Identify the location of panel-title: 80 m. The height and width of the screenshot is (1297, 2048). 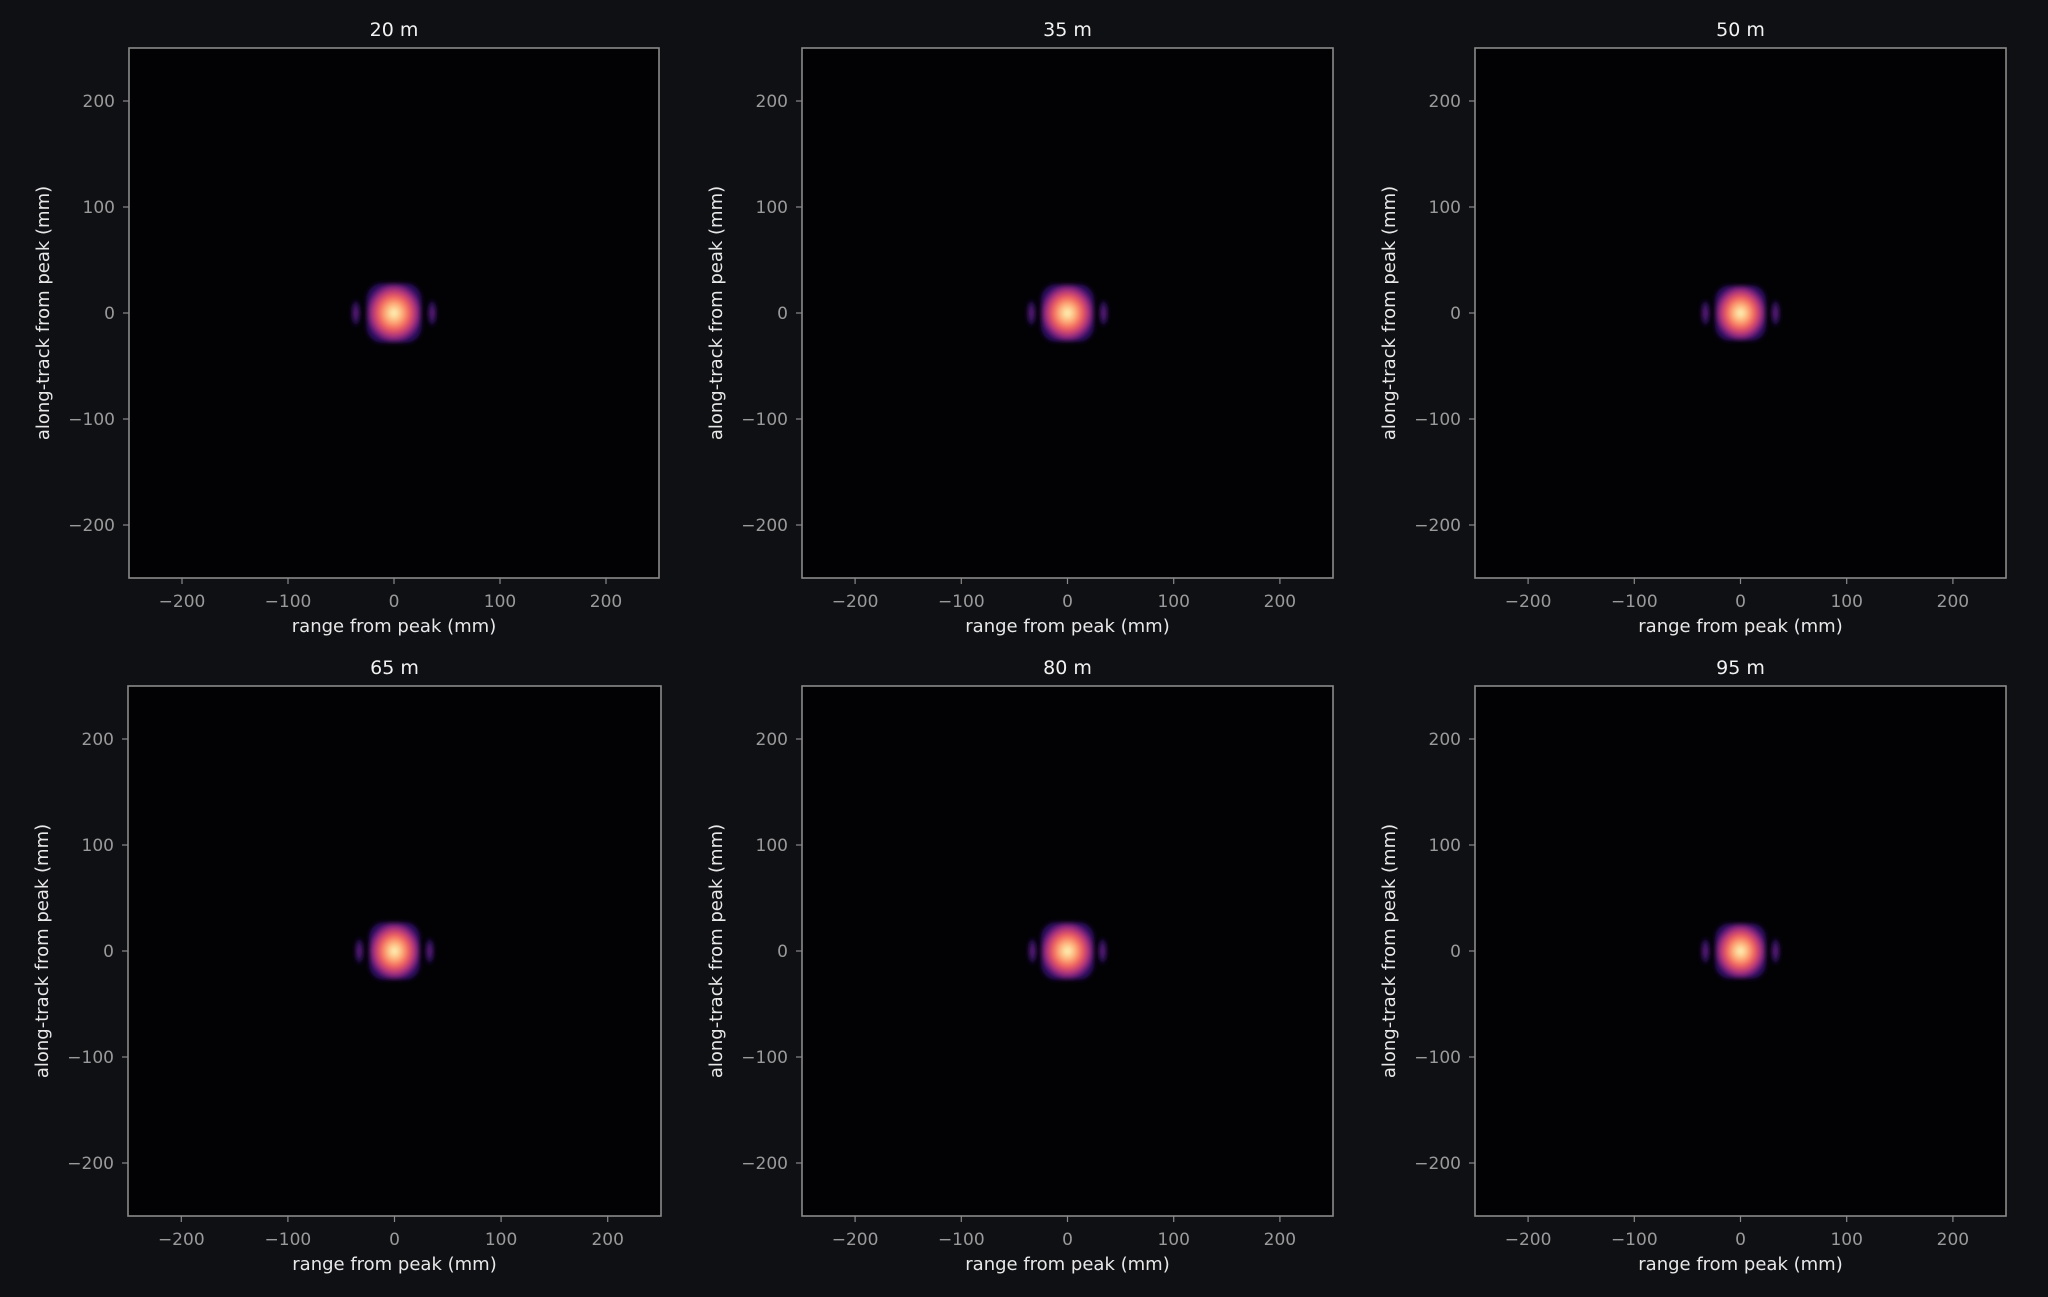
(1067, 668).